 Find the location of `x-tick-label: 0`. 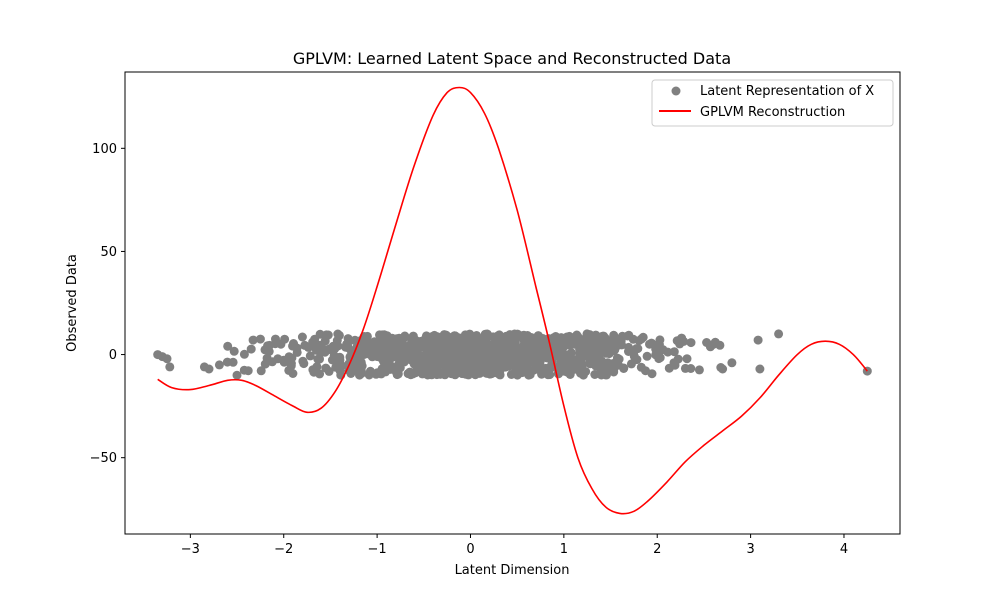

x-tick-label: 0 is located at coordinates (470, 549).